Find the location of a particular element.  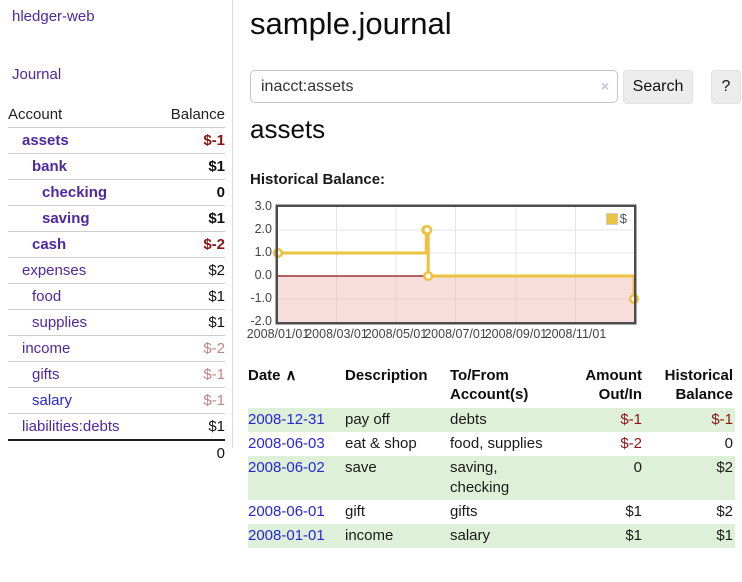

register-row: 2008-06-02 save saving, checking 0 $2 is located at coordinates (491, 478).